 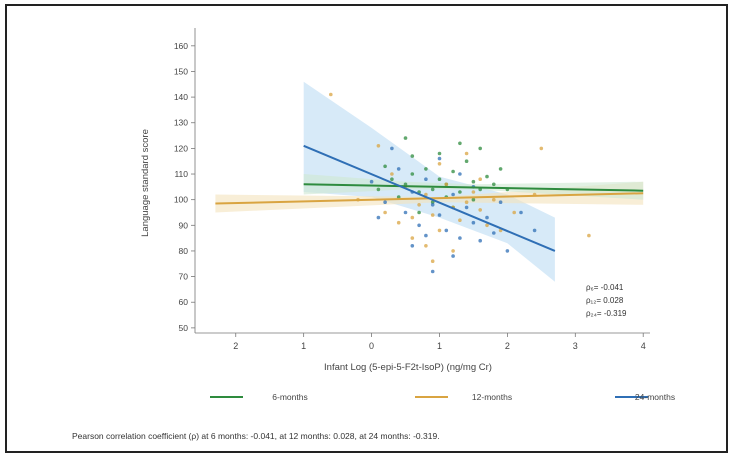 What do you see at coordinates (184, 277) in the screenshot?
I see `y-tick-label: 70` at bounding box center [184, 277].